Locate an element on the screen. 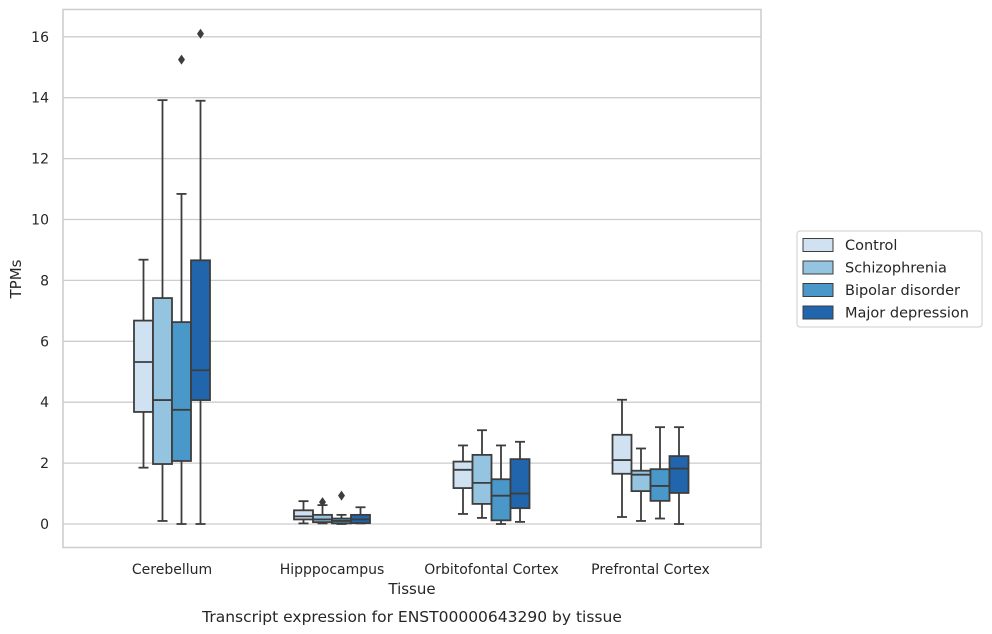 This screenshot has height=634, width=992. y-tick-label: 16 is located at coordinates (40, 38).